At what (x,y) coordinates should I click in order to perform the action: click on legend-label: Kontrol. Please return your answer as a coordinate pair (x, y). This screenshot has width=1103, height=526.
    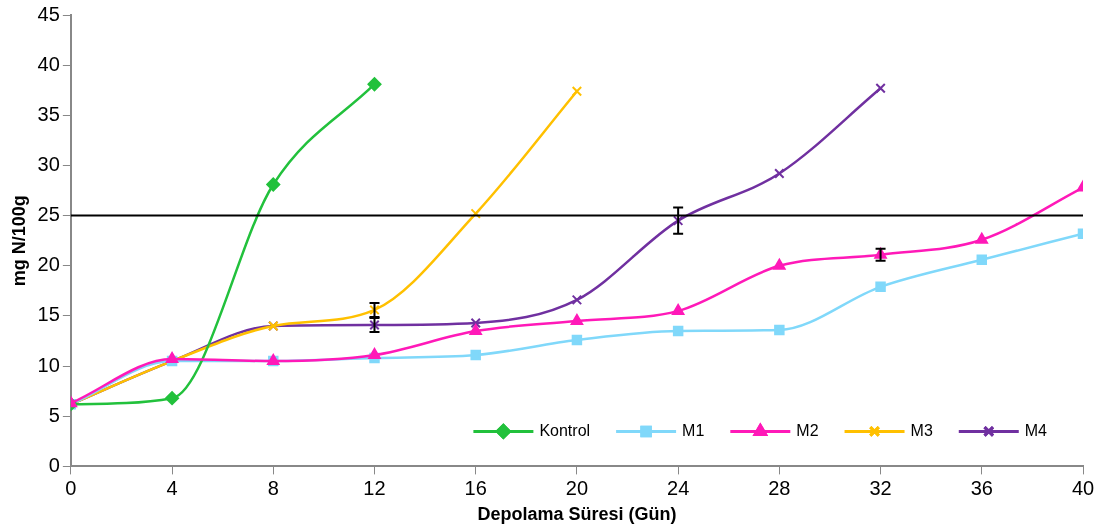
    Looking at the image, I should click on (565, 430).